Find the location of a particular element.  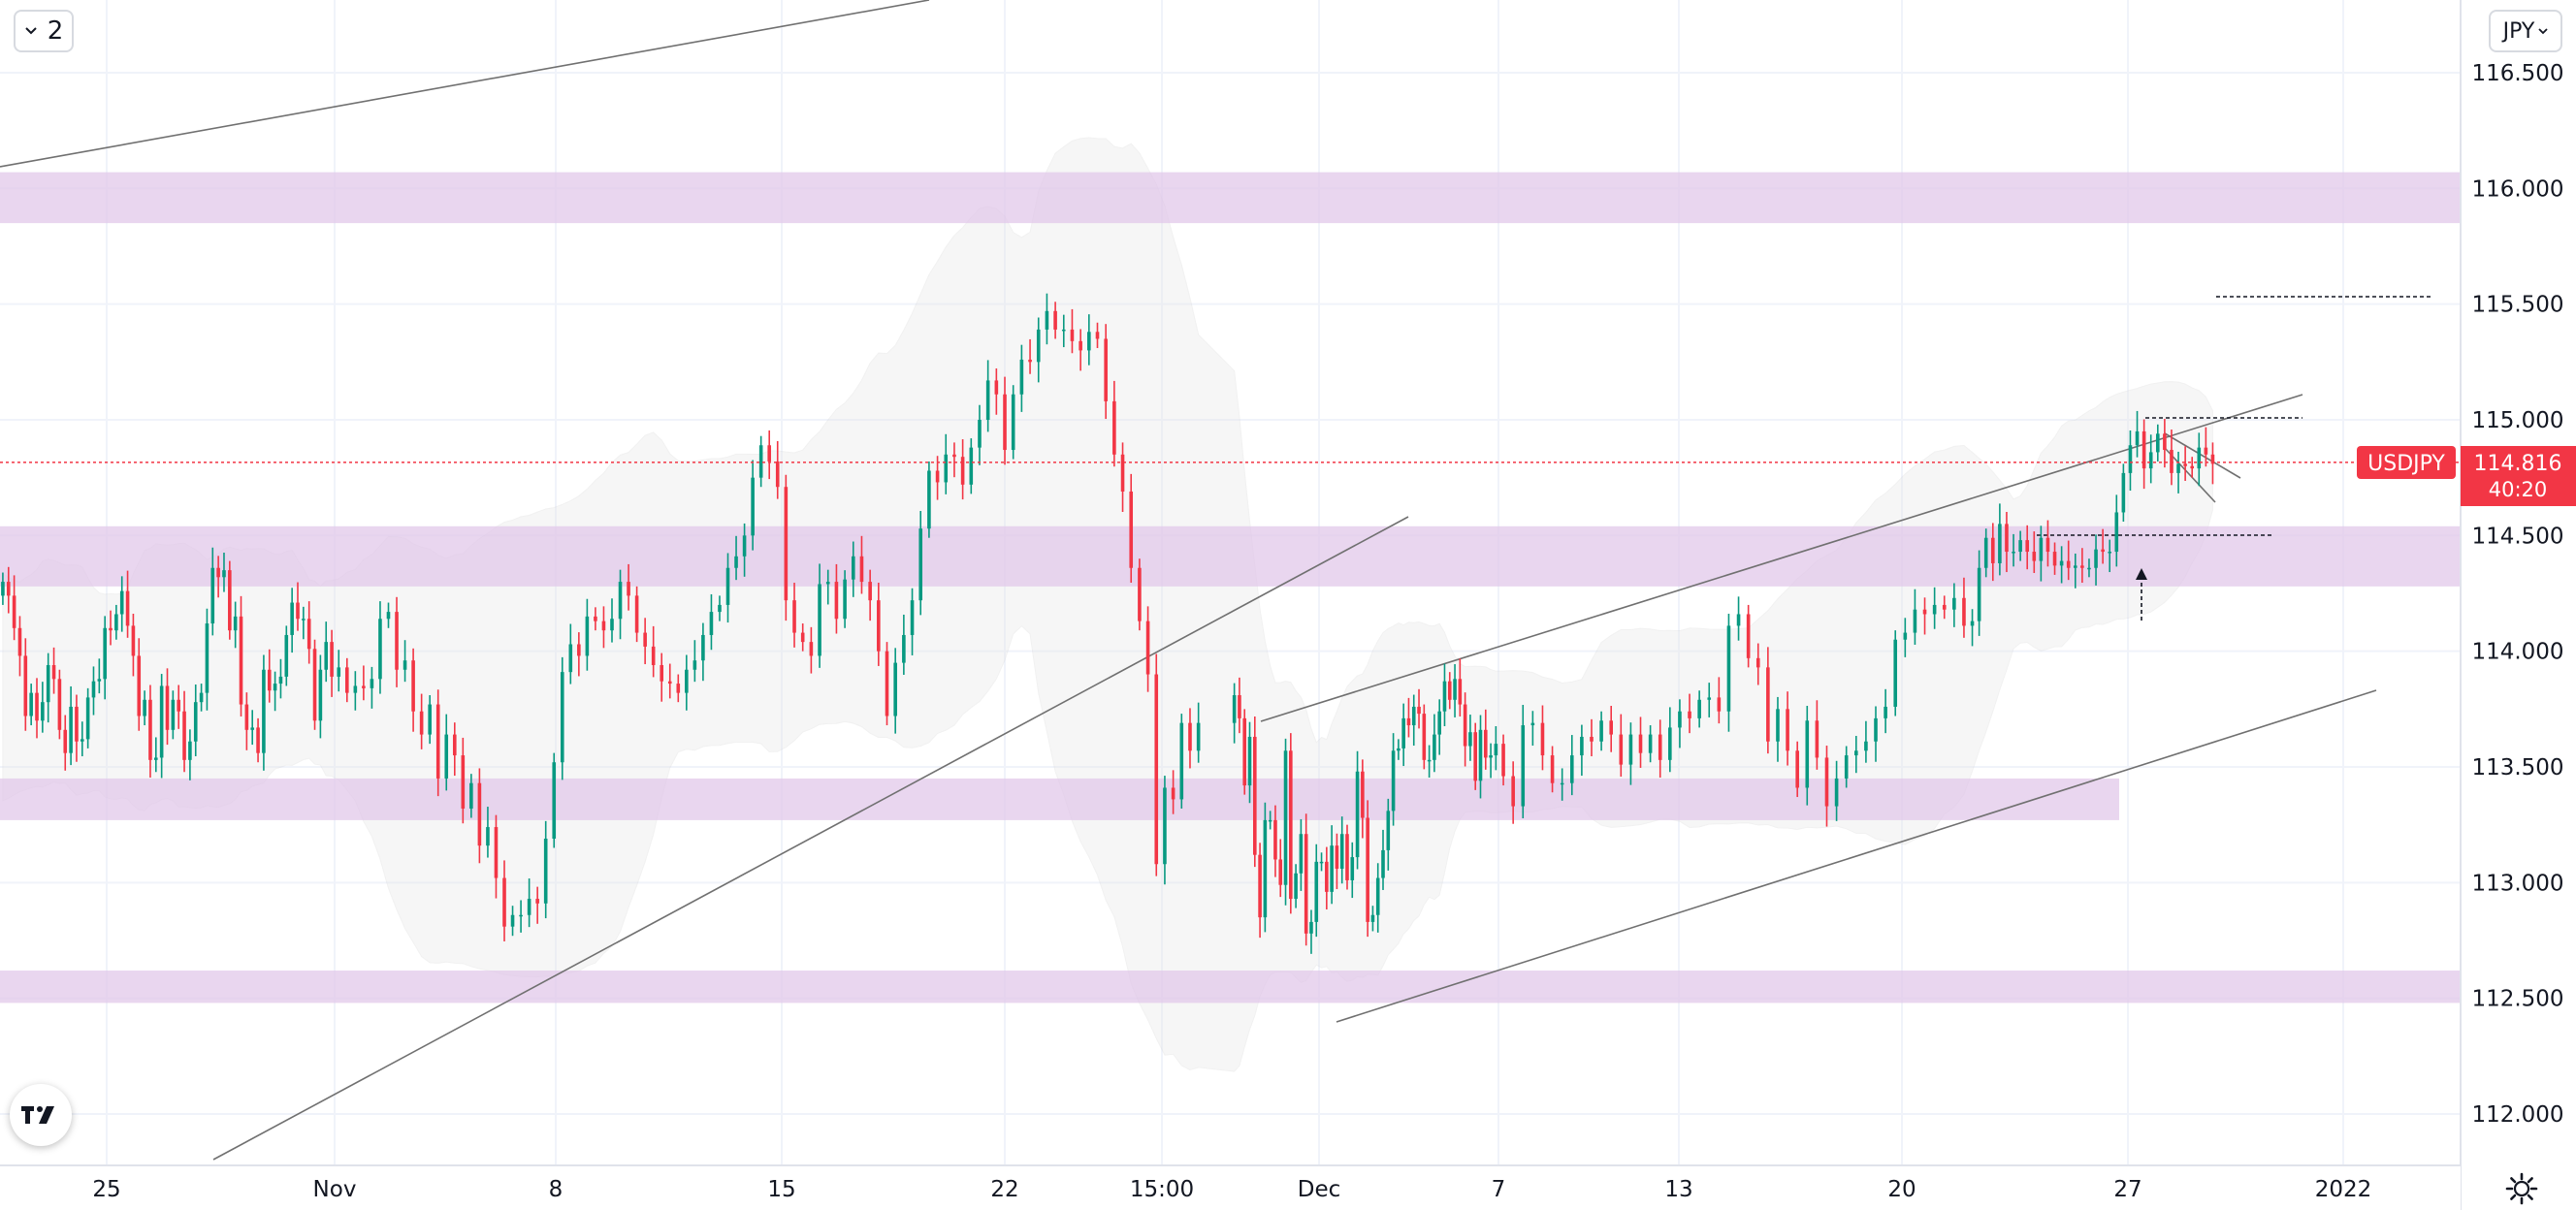

interval-toggle-button: 2 is located at coordinates (44, 31).